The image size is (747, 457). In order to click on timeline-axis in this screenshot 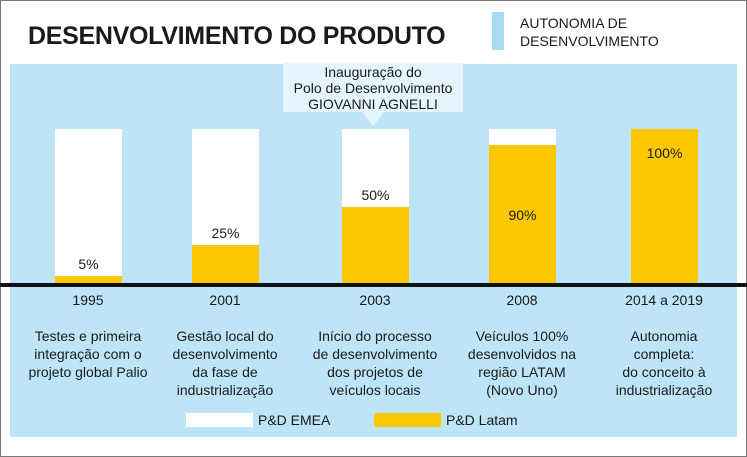, I will do `click(373, 285)`.